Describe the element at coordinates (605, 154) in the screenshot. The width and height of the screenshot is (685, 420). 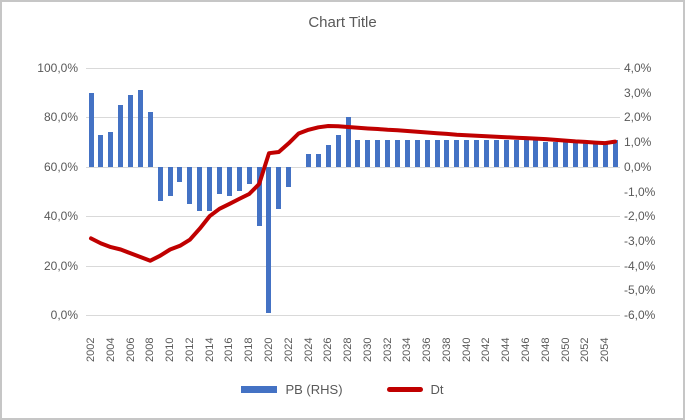
I see `pb-bar-2054` at that location.